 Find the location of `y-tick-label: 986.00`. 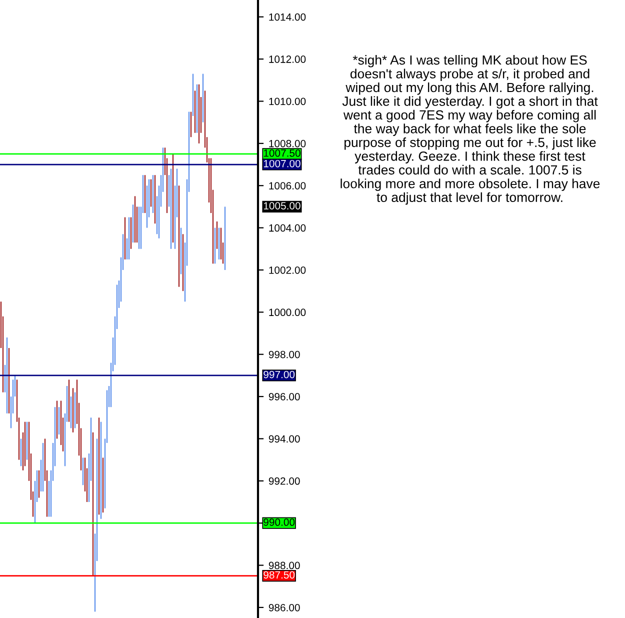

y-tick-label: 986.00 is located at coordinates (284, 608).